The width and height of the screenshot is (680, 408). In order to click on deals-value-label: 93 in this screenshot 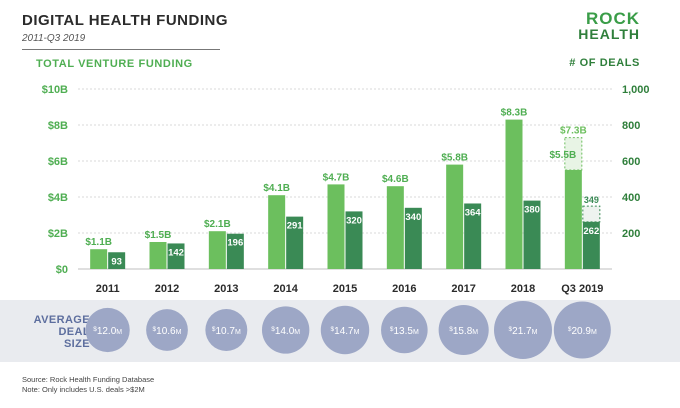, I will do `click(116, 261)`.